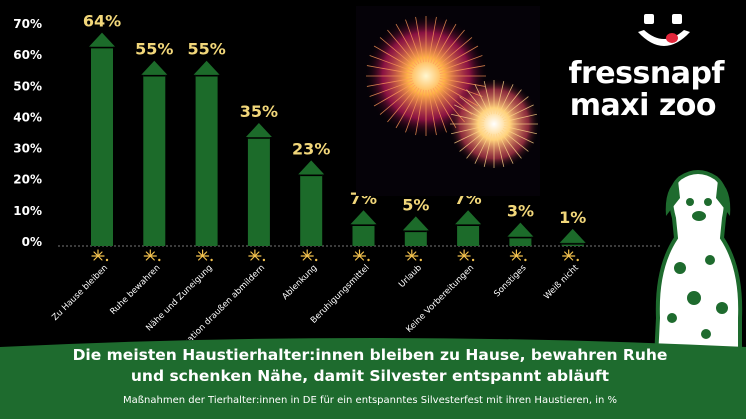  I want to click on y-tick-label: 10%, so click(27, 211).